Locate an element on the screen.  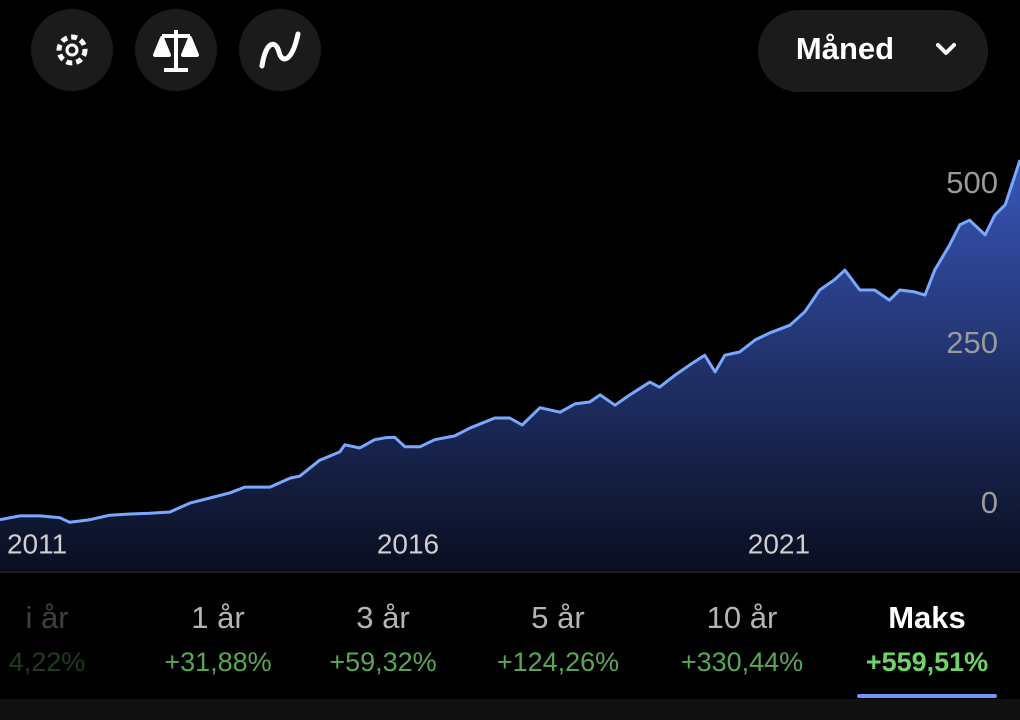
period-dropdown: Måned is located at coordinates (873, 51).